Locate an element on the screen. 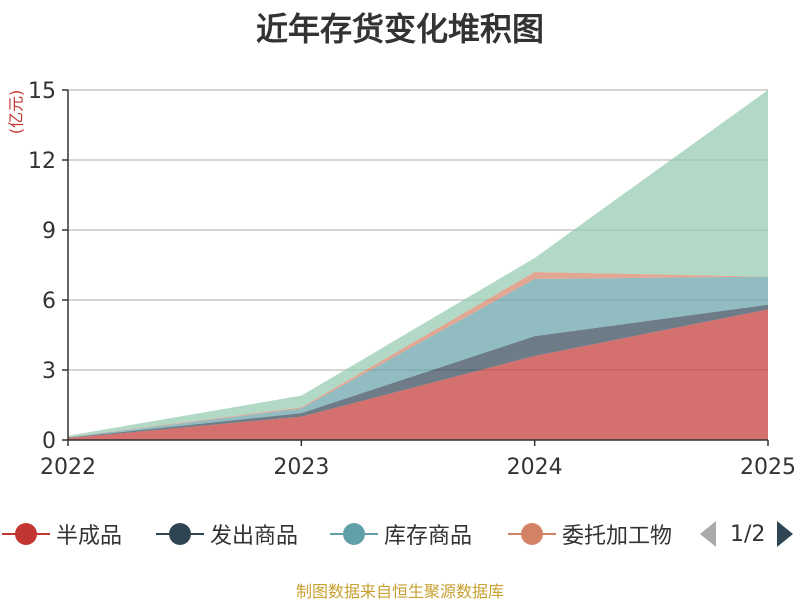 This screenshot has width=800, height=602. legend-label: 库存商品 is located at coordinates (428, 536).